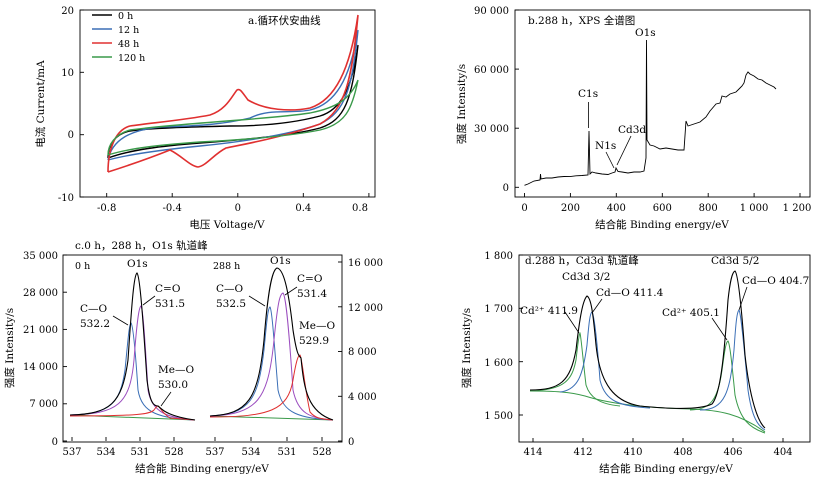 The width and height of the screenshot is (823, 482). I want to click on d-ytick-1800: 1 800, so click(498, 256).